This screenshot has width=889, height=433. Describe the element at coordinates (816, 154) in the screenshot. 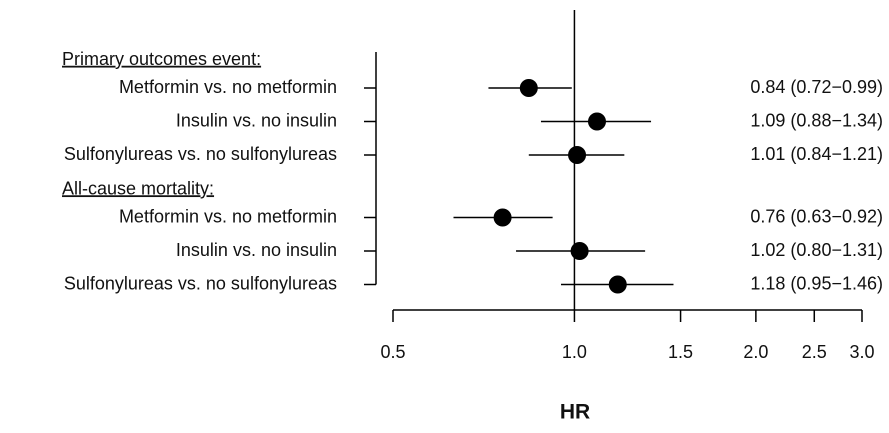

I see `value-label: 1.01 (0.84−1.21)` at that location.